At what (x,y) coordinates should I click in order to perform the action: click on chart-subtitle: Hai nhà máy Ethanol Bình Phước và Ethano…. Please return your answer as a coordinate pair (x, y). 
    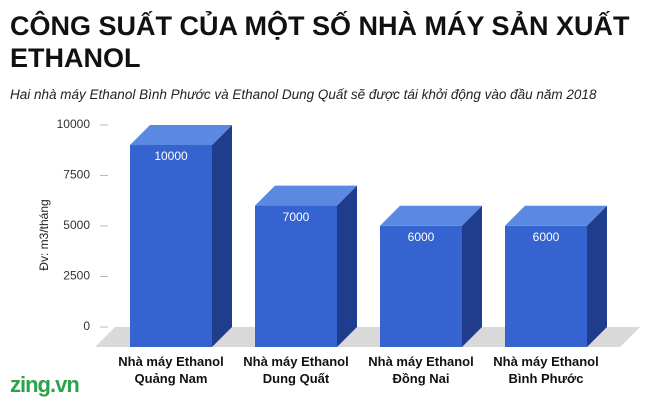
    Looking at the image, I should click on (303, 94).